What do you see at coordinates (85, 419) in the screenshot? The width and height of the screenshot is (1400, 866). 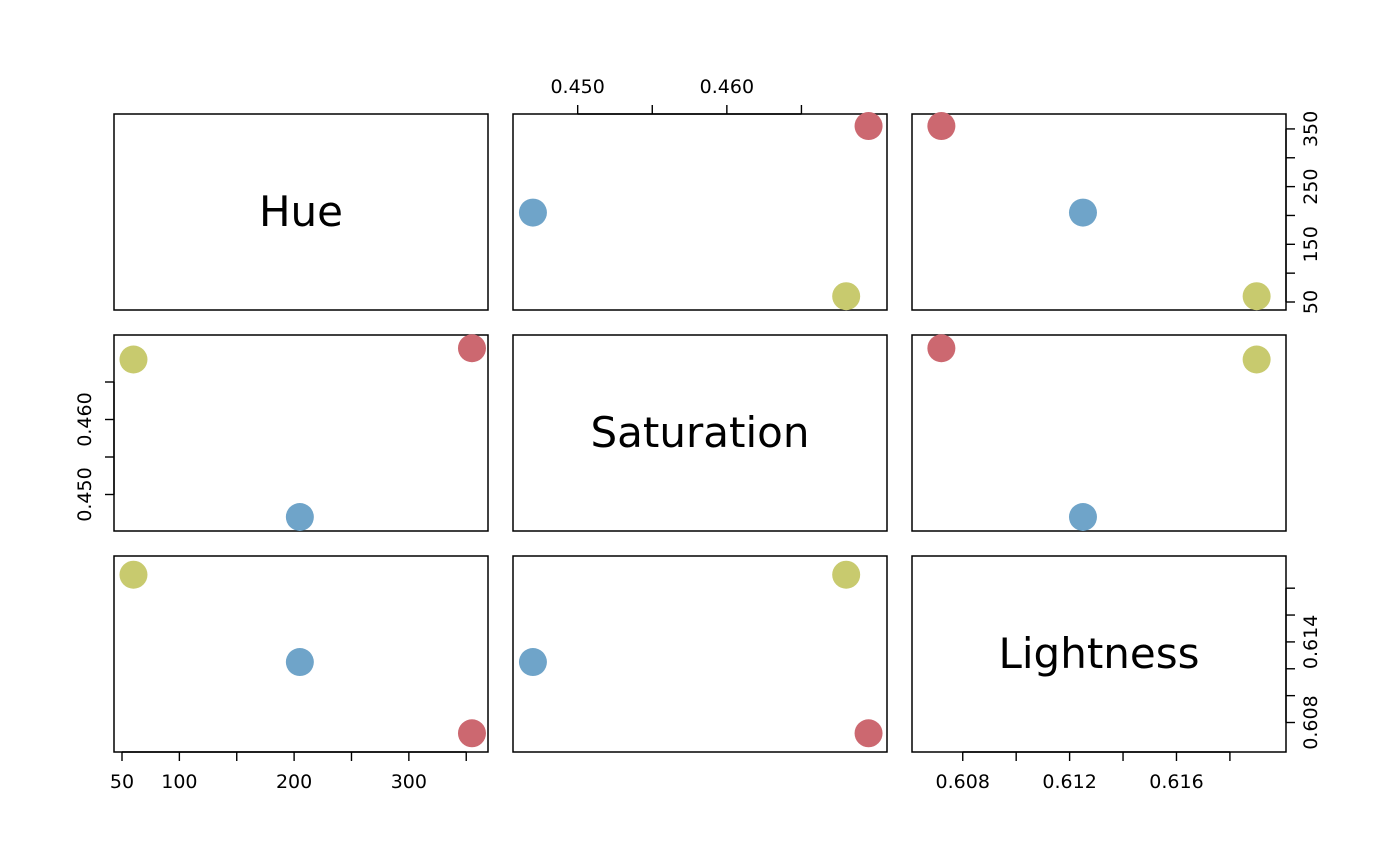 I see `tick-label-left-saturation-2: 0.460` at bounding box center [85, 419].